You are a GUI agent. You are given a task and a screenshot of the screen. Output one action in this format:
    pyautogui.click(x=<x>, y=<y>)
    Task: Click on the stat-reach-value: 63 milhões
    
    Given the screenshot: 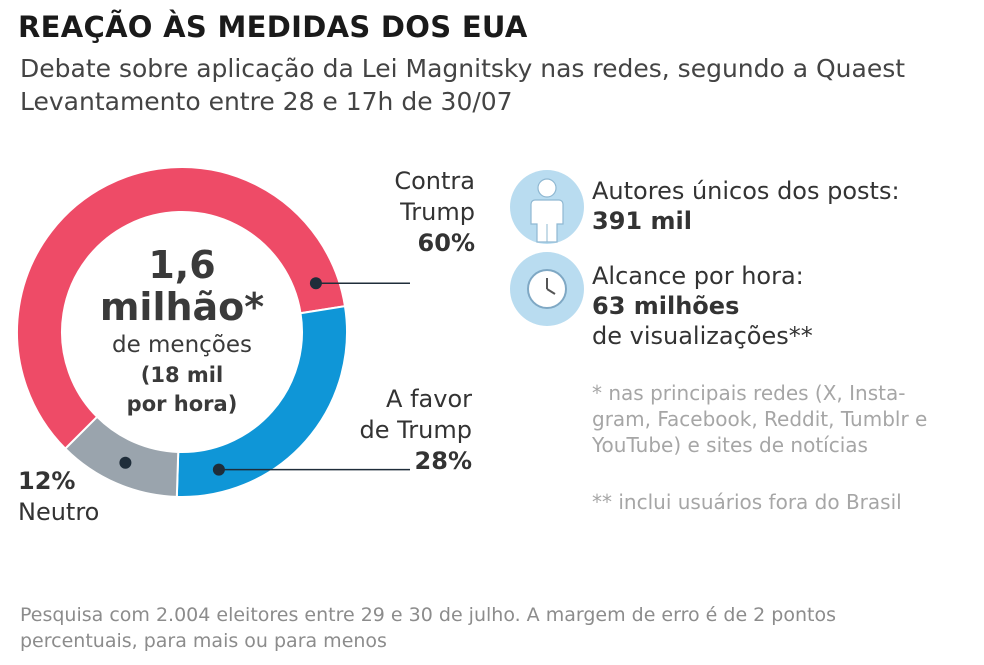 What is the action you would take?
    pyautogui.click(x=666, y=306)
    